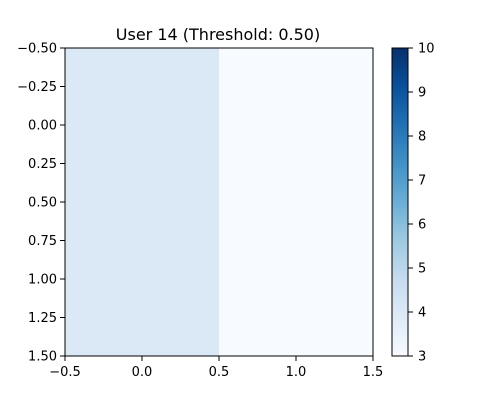 This screenshot has width=500, height=400. What do you see at coordinates (422, 225) in the screenshot?
I see `colorbar-tick-label: 6` at bounding box center [422, 225].